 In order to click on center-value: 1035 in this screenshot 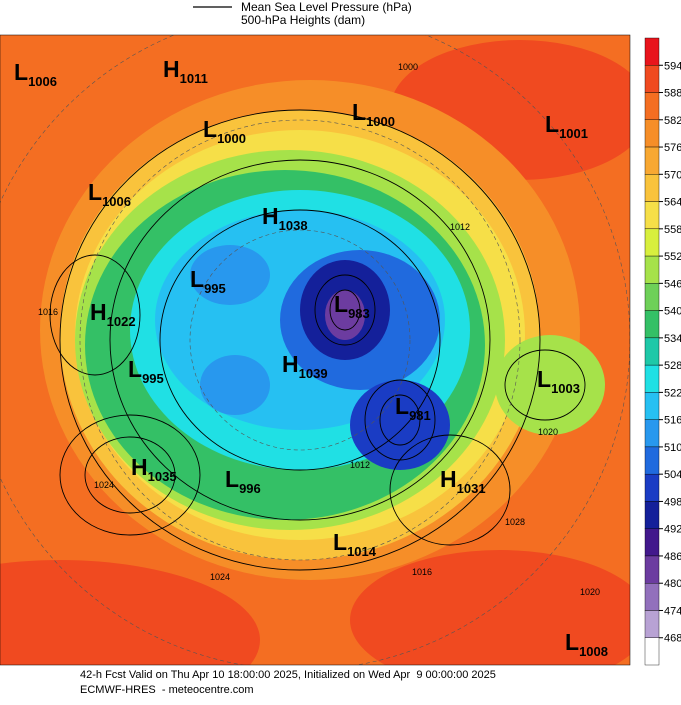, I will do `click(162, 476)`.